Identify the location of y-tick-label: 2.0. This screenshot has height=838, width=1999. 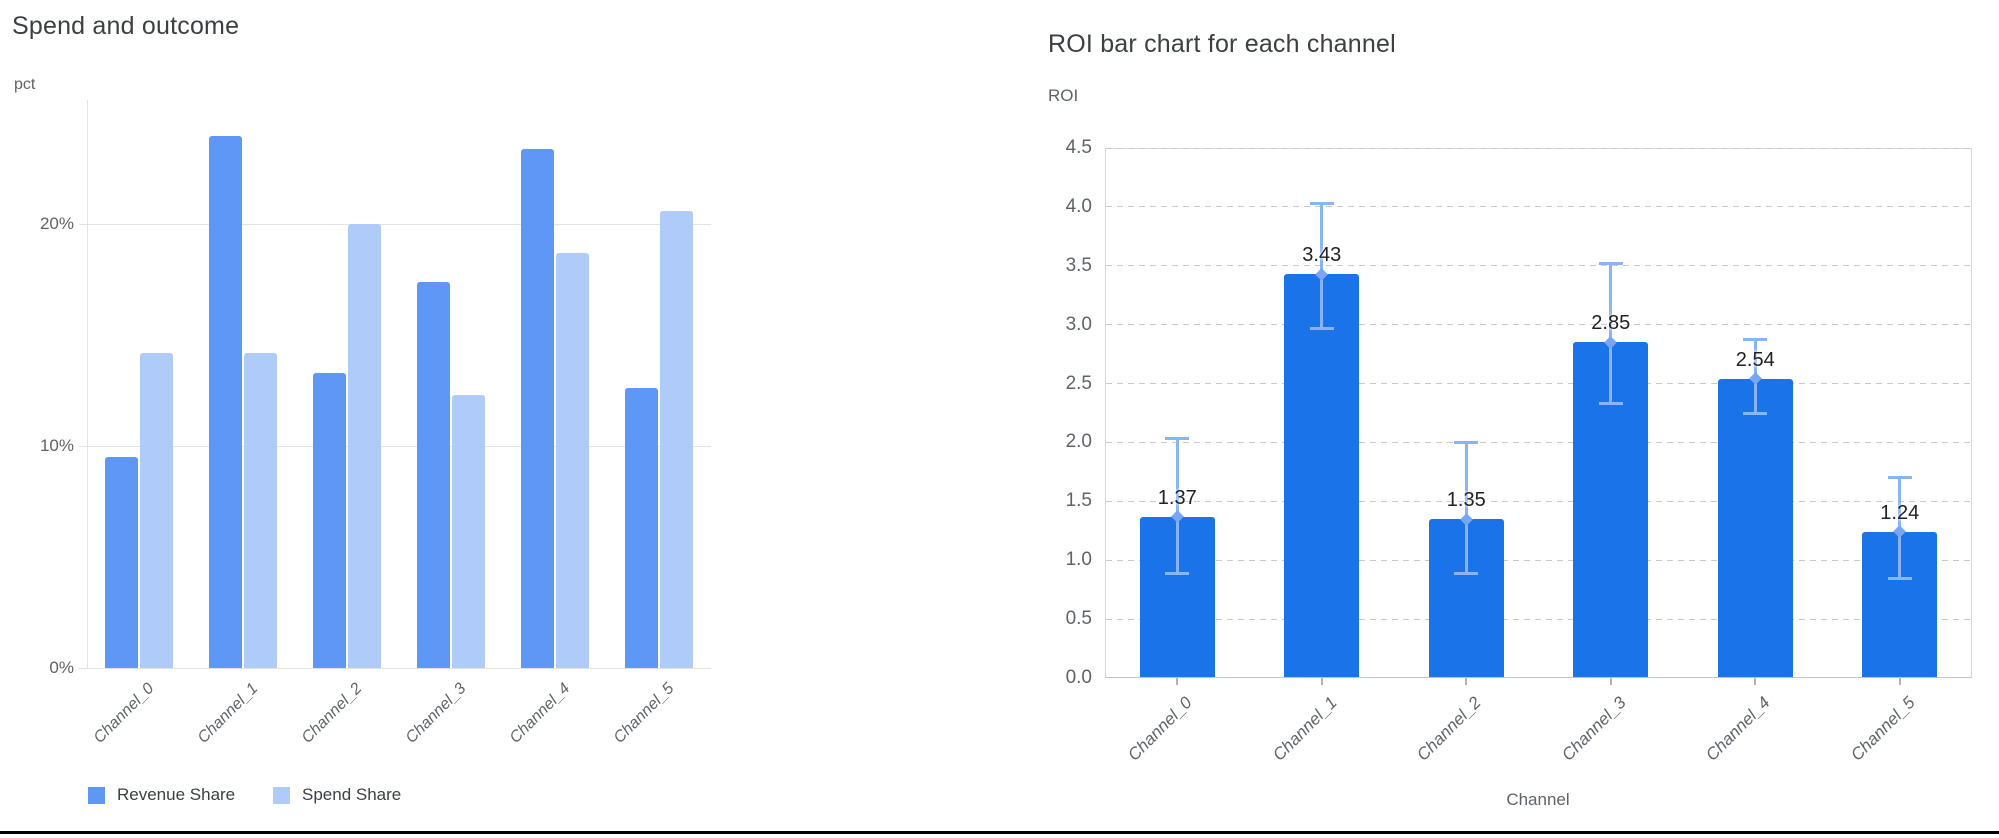
(1078, 442).